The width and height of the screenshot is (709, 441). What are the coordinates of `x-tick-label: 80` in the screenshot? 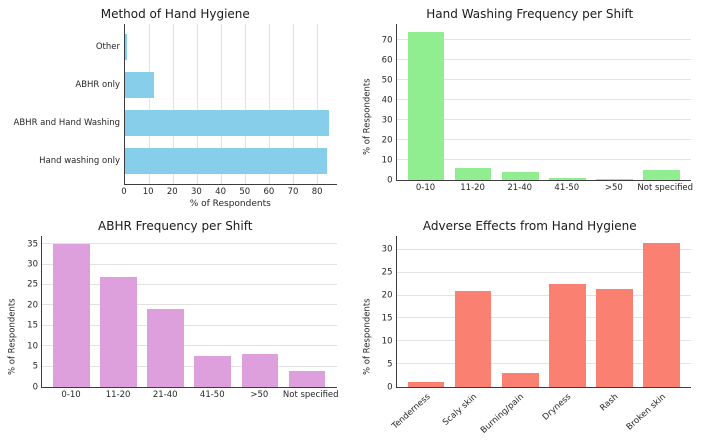 It's located at (317, 192).